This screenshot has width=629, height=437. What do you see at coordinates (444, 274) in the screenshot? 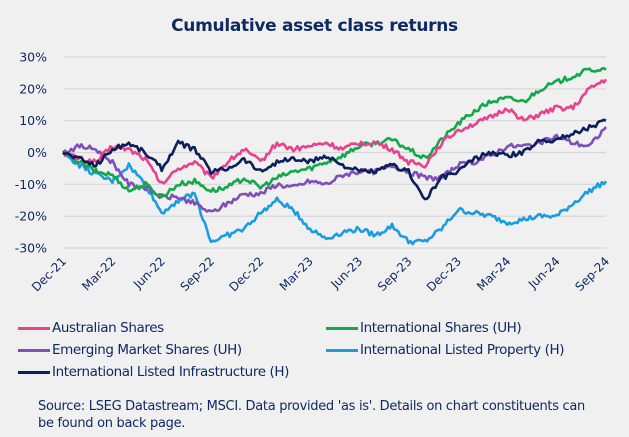
I see `x-tick-label: Dec-23` at bounding box center [444, 274].